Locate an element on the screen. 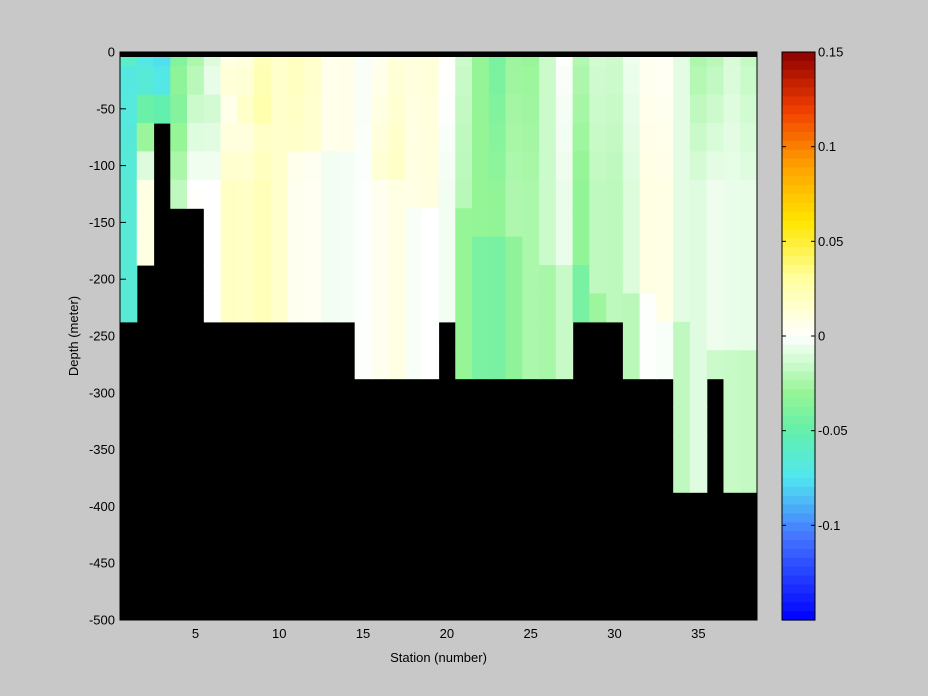  x-axis: 5 10 15 20 25 30 35 is located at coordinates (449, 627).